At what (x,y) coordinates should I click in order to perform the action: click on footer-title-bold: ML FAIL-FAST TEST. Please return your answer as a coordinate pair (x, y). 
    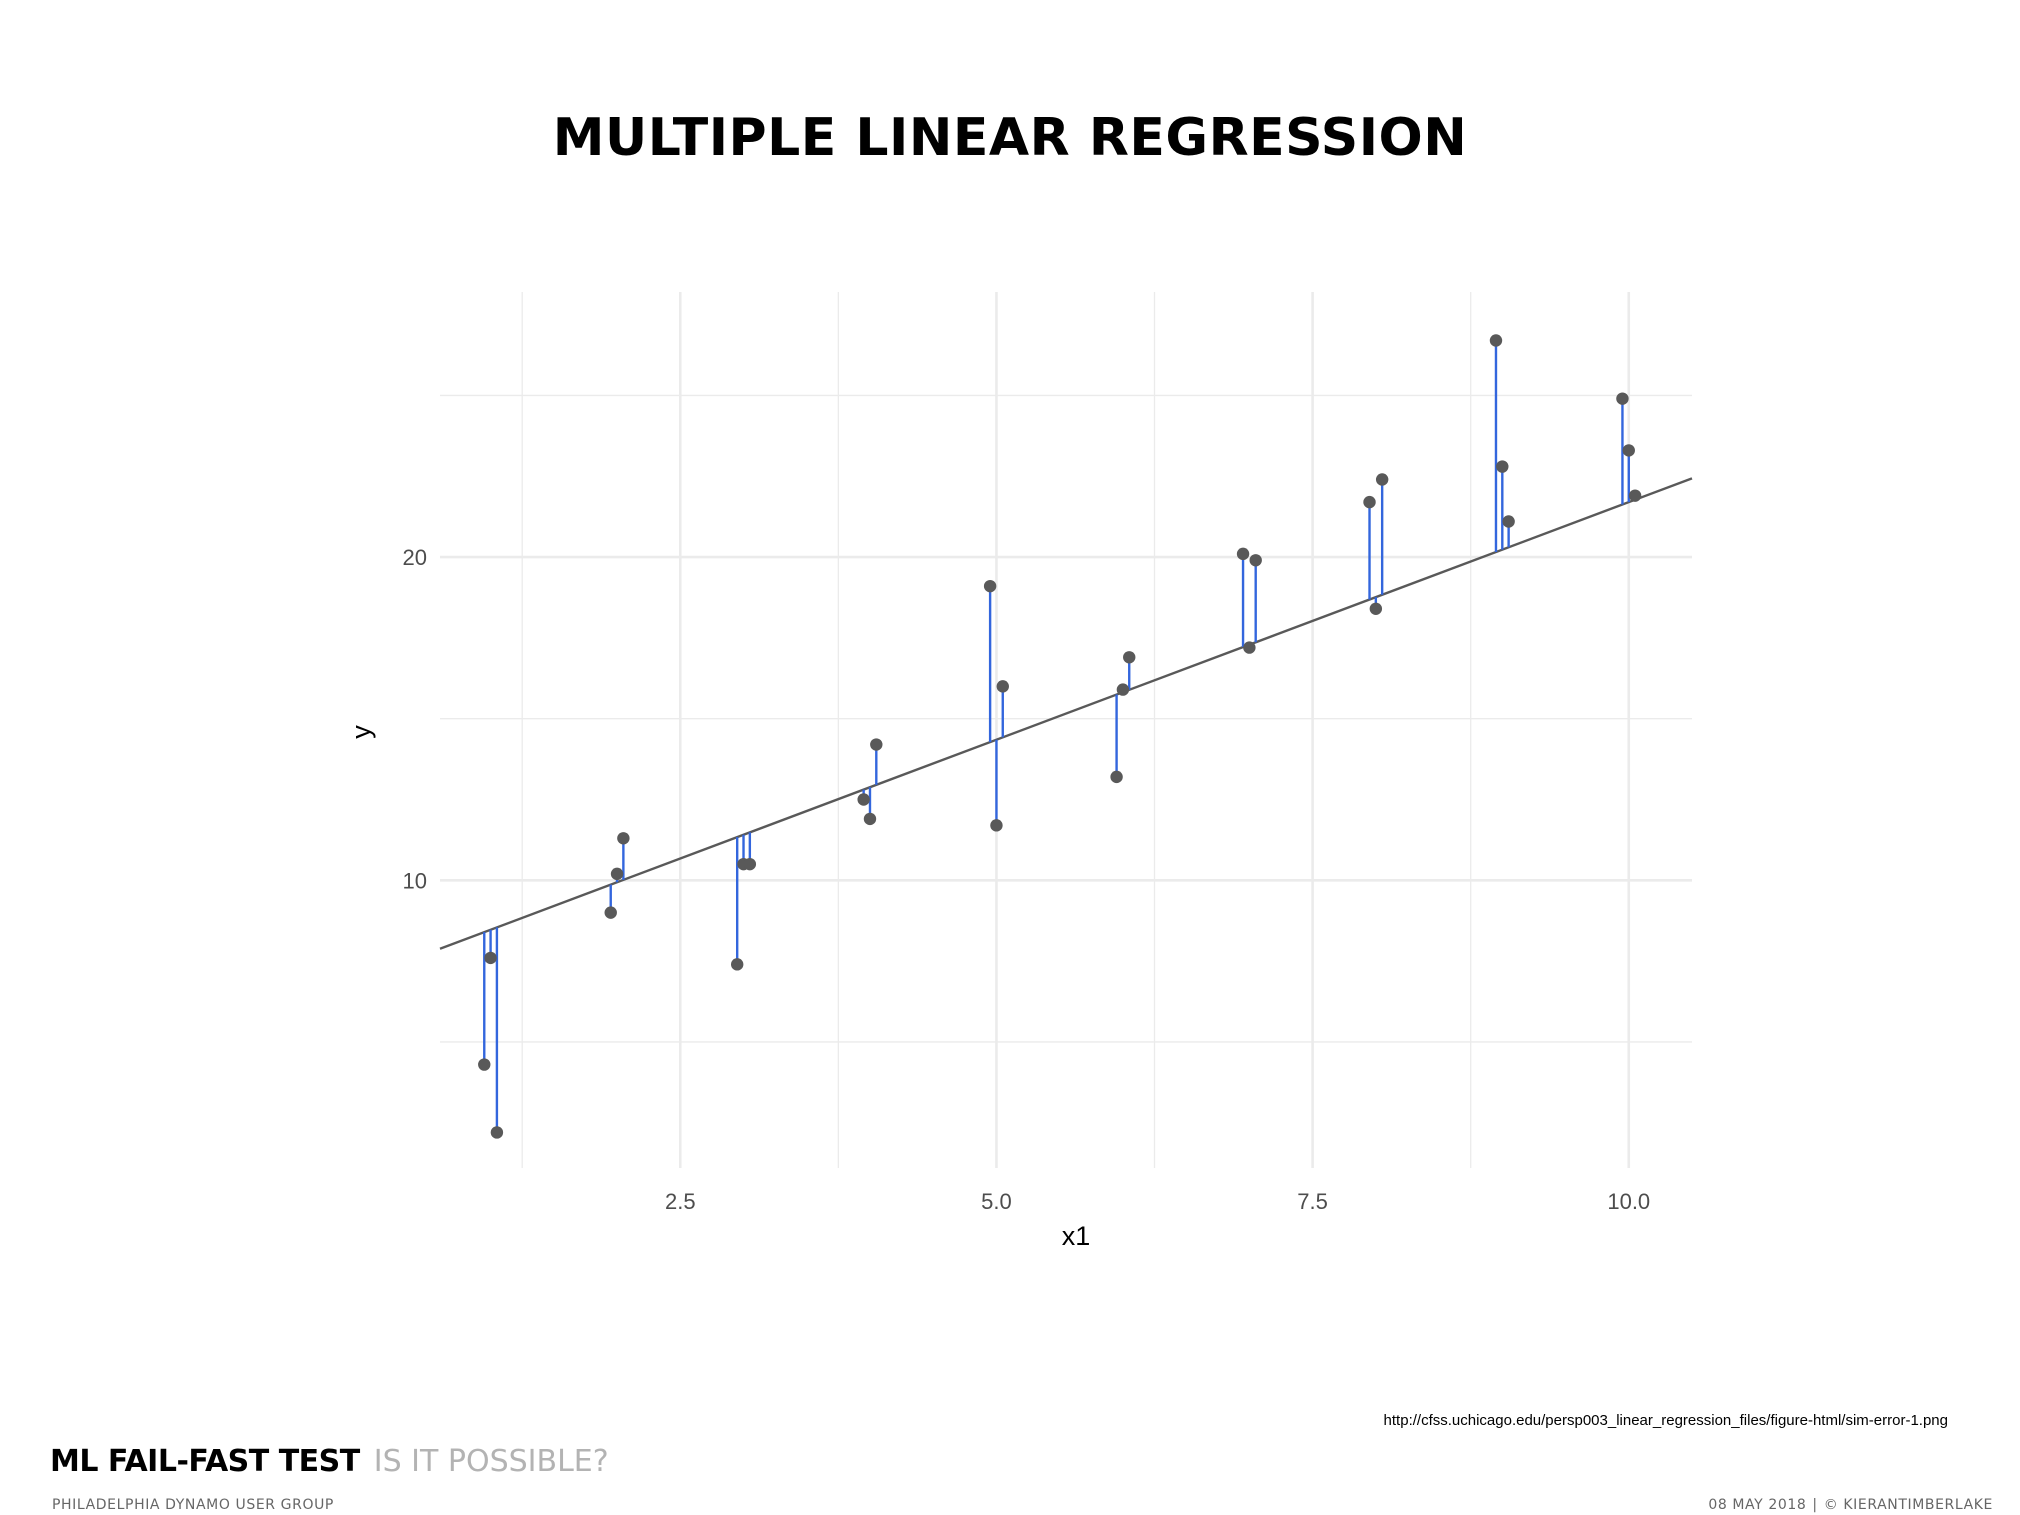
    Looking at the image, I should click on (205, 1461).